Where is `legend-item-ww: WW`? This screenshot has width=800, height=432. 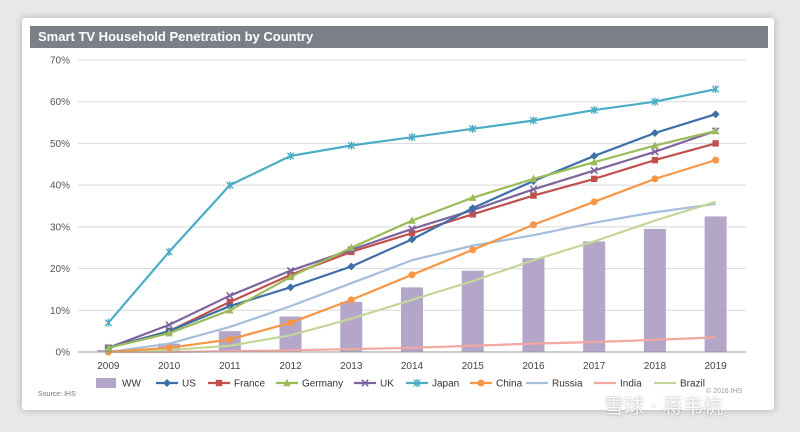 legend-item-ww: WW is located at coordinates (118, 384).